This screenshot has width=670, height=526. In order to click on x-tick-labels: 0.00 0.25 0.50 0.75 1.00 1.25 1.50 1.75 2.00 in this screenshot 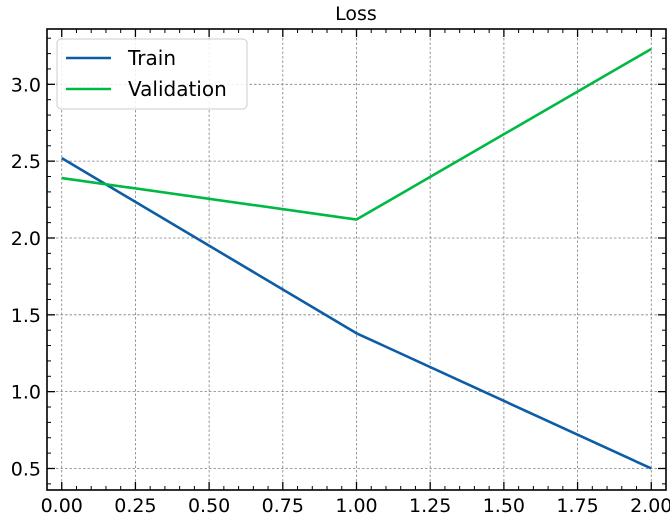, I will do `click(355, 506)`.